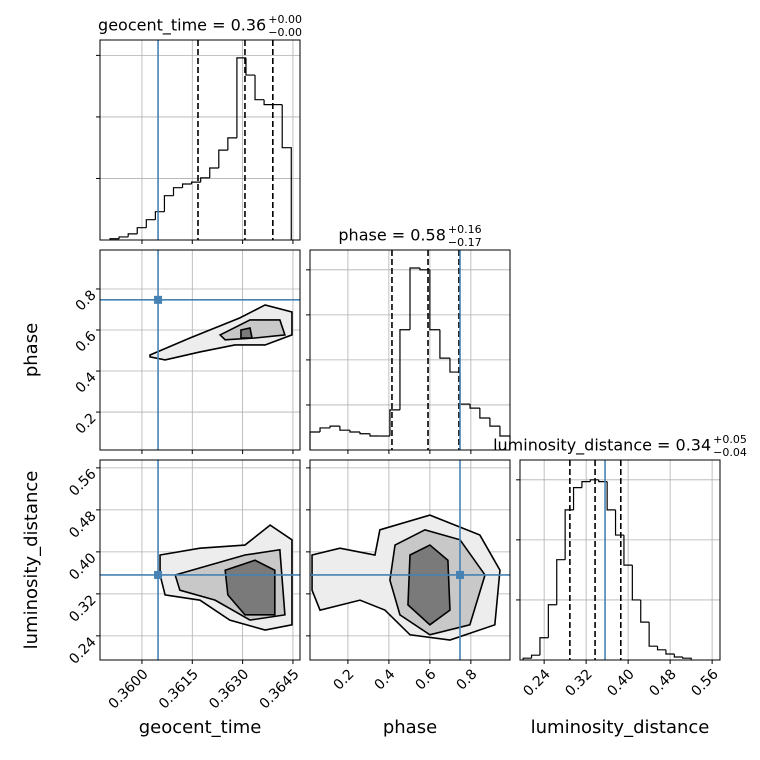  Describe the element at coordinates (229, 689) in the screenshot. I see `x-tick-label: 0.3630` at that location.